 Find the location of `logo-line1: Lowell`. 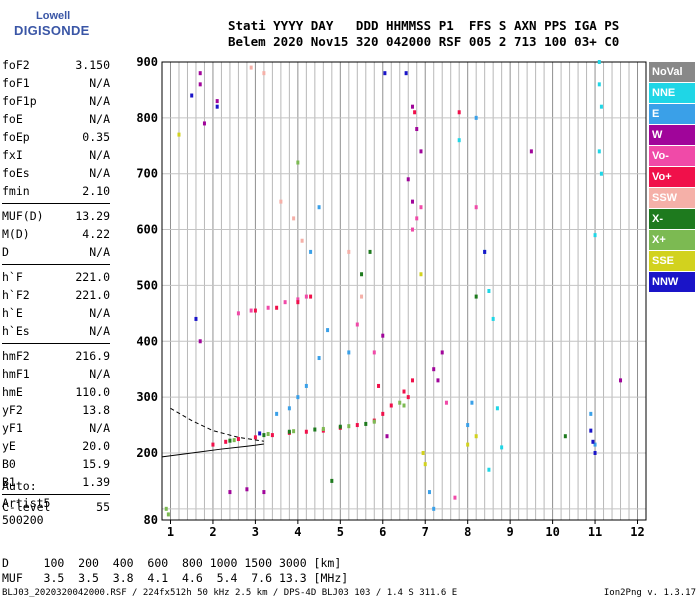

logo-line1: Lowell is located at coordinates (53, 16).